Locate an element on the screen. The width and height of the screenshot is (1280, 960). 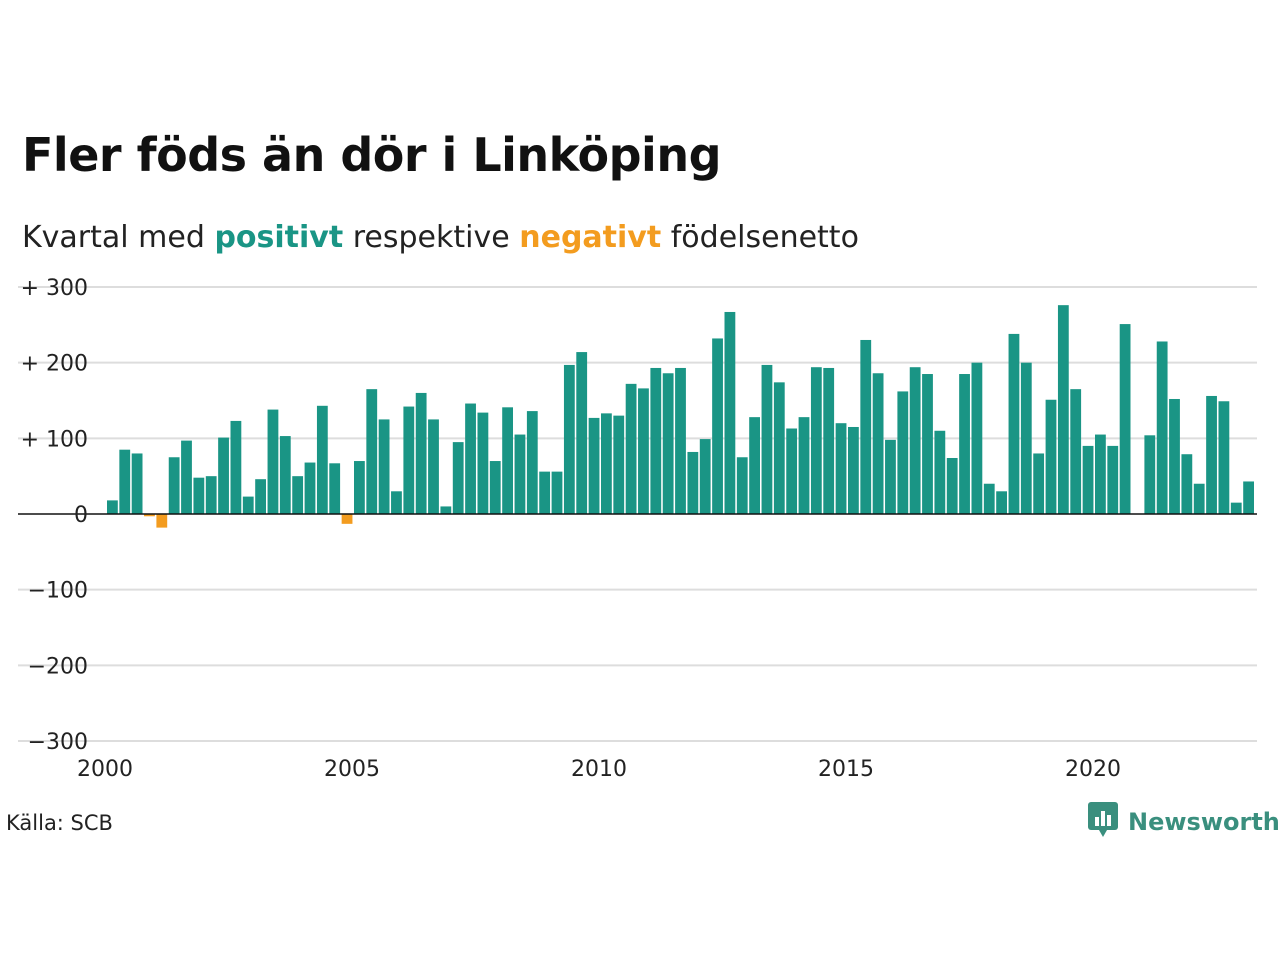
brand-logo: Newsworthy is located at coordinates (1184, 822).